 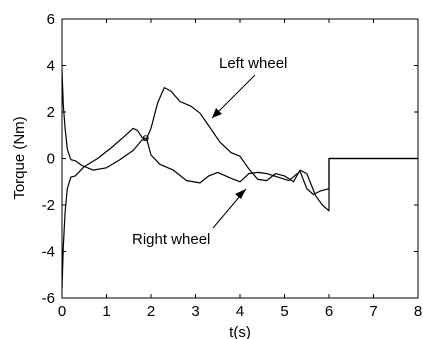 I want to click on annotation-right-wheel: Right wheel, so click(x=171, y=239).